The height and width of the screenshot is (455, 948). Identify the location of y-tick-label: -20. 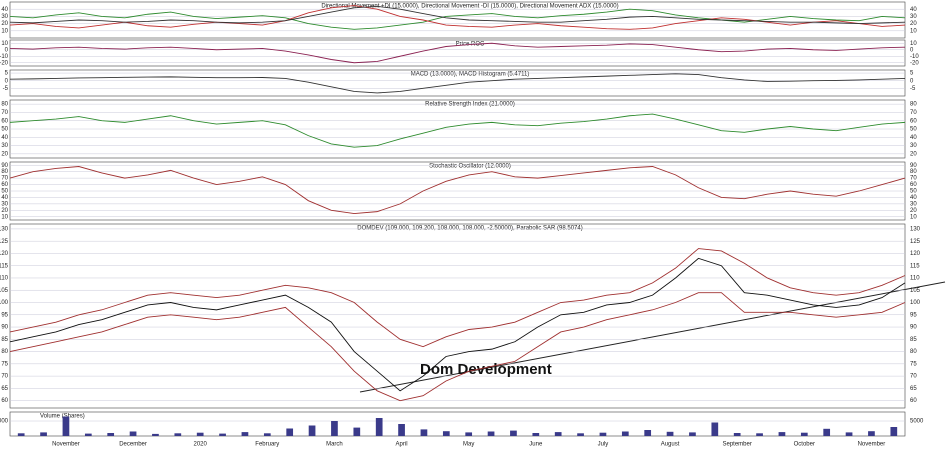
(914, 63).